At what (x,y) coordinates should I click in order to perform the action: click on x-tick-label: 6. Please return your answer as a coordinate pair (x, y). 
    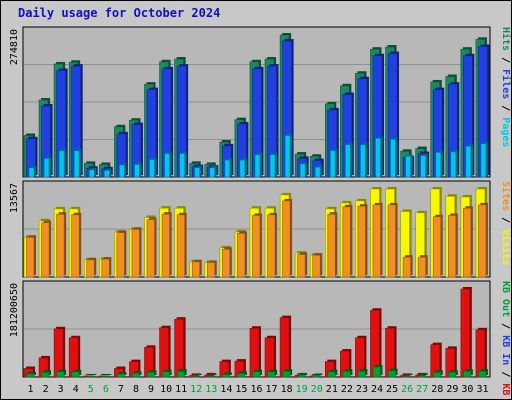
    Looking at the image, I should click on (106, 389).